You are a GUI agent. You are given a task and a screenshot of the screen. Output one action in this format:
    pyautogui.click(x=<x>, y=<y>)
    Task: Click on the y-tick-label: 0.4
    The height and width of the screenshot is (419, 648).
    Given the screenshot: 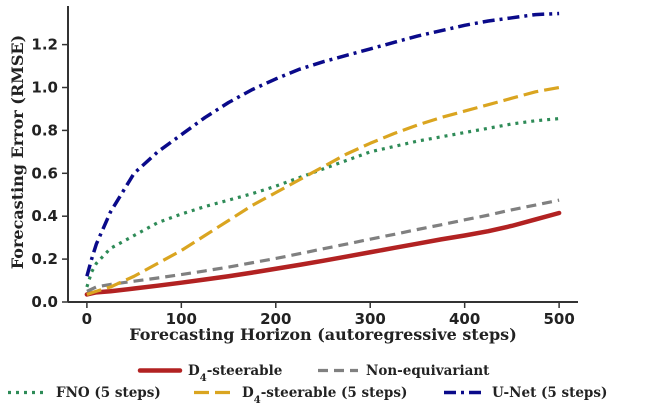 What is the action you would take?
    pyautogui.click(x=44, y=216)
    